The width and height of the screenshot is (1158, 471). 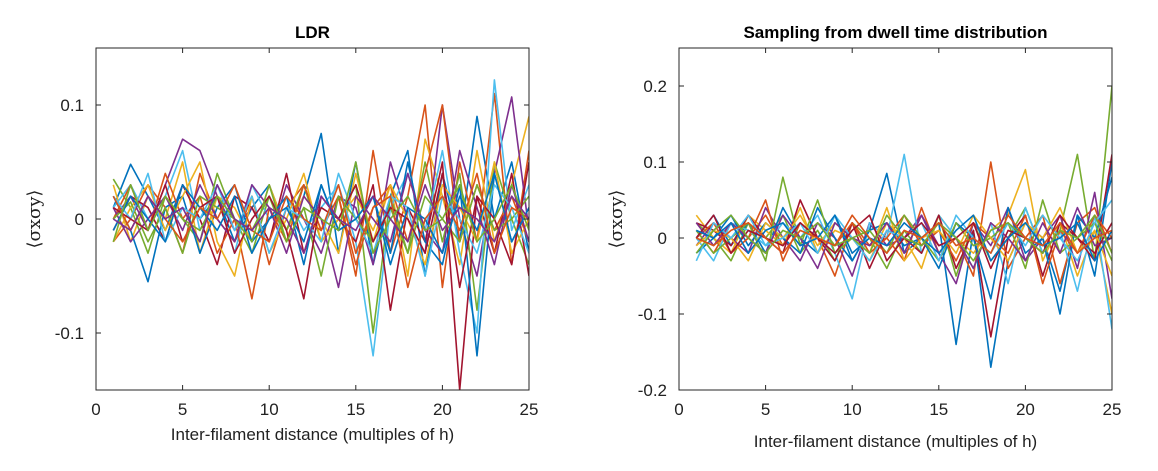 What do you see at coordinates (895, 32) in the screenshot?
I see `chart-title: Sampling from dwell time distribution` at bounding box center [895, 32].